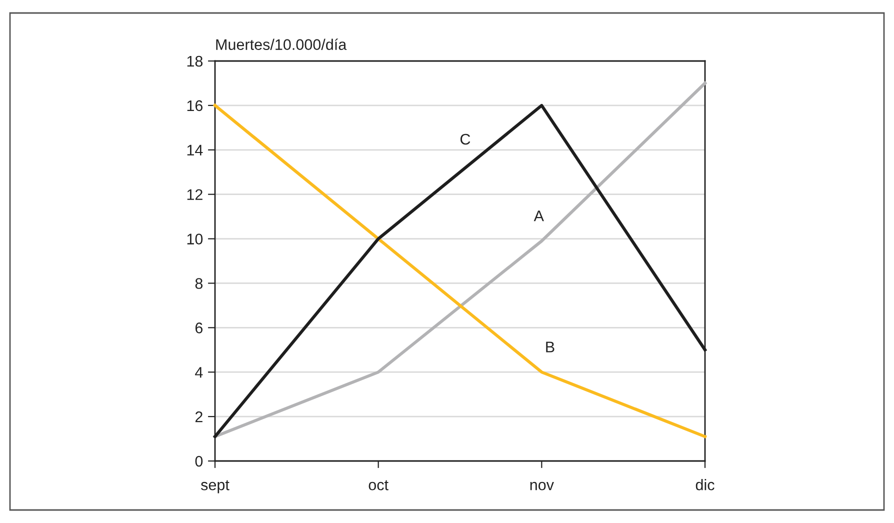 Image resolution: width=894 pixels, height=523 pixels. I want to click on x-tick-label: dic, so click(705, 484).